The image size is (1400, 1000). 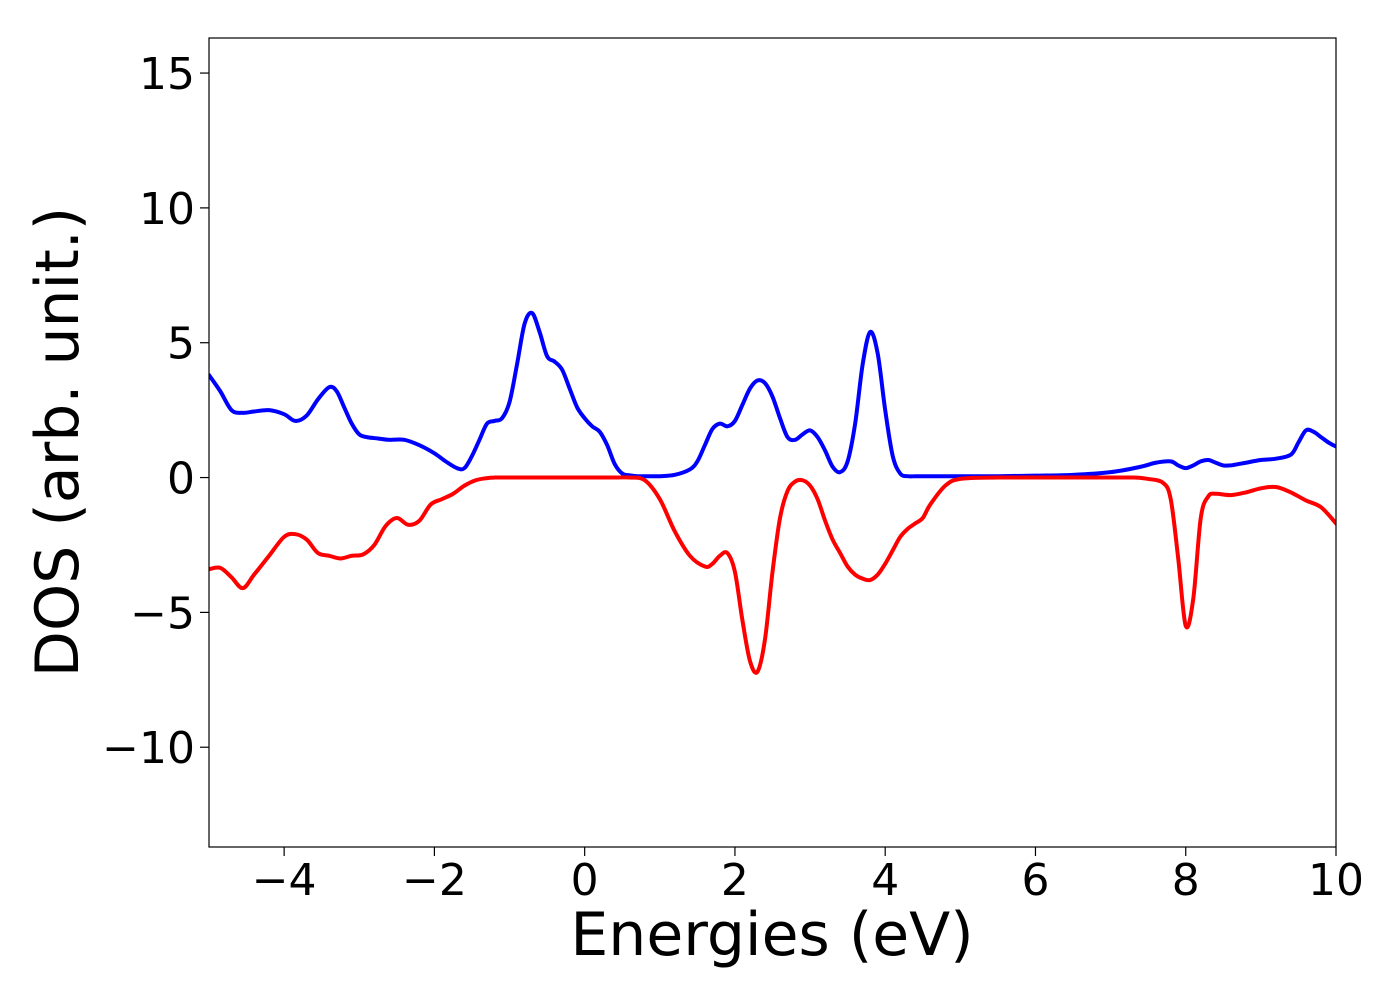 I want to click on y-tick-label: −5, so click(x=162, y=613).